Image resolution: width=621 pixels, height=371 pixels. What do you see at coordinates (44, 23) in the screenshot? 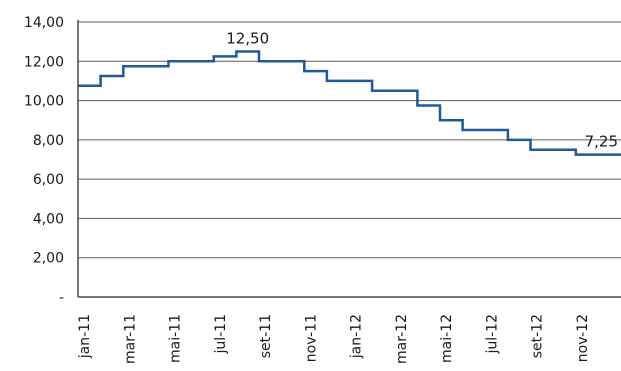
I see `y-tick-label: 14,00` at bounding box center [44, 23].